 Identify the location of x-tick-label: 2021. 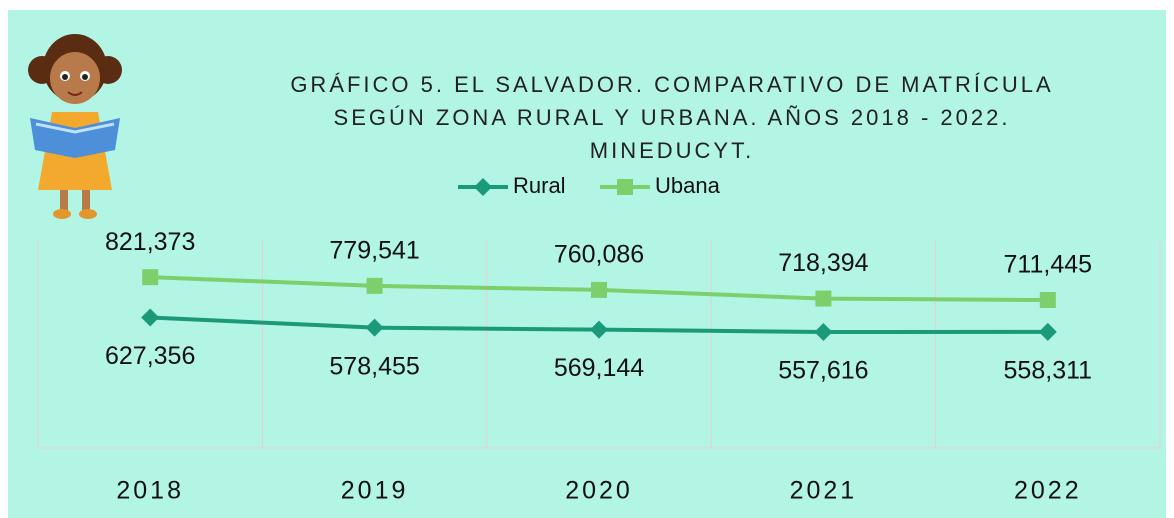
(824, 491).